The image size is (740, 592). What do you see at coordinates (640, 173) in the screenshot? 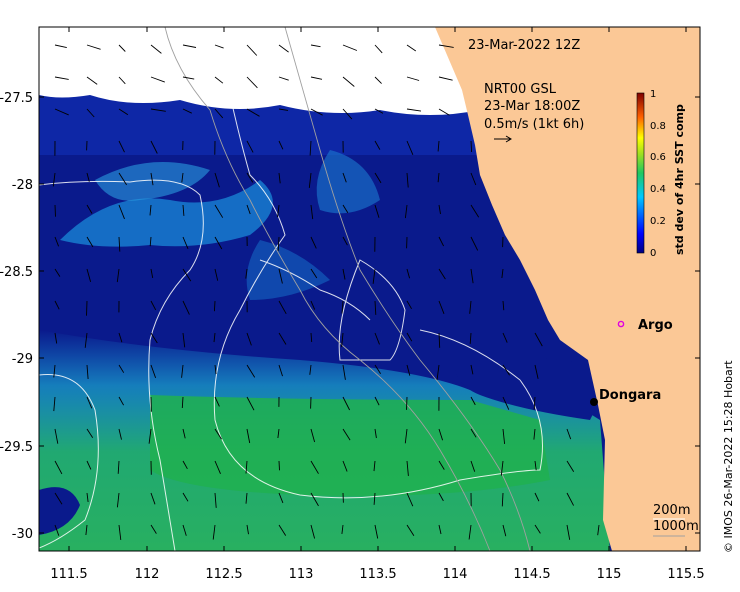
I see `colorbar-gradient` at bounding box center [640, 173].